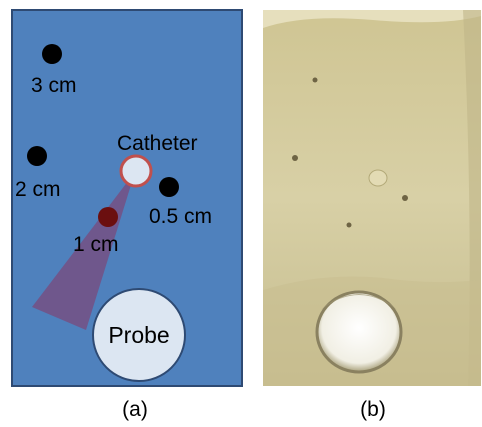  Describe the element at coordinates (359, 332) in the screenshot. I see `probe-hole` at that location.